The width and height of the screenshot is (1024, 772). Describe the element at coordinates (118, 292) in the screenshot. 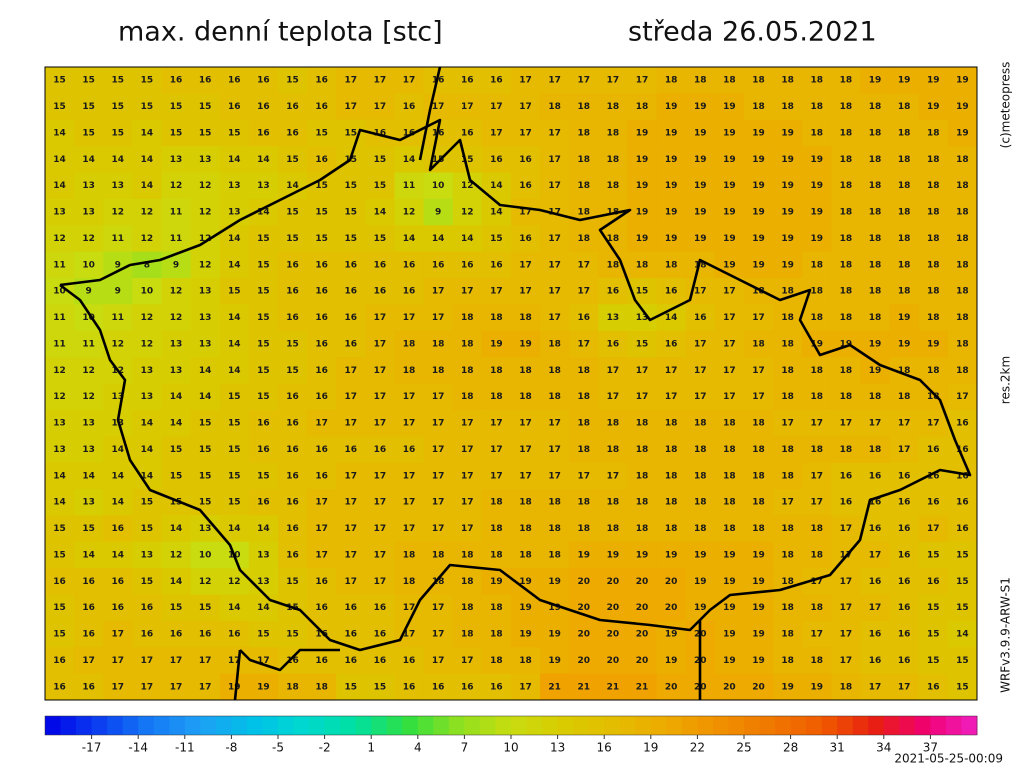

I see `temperature-value: 9` at that location.